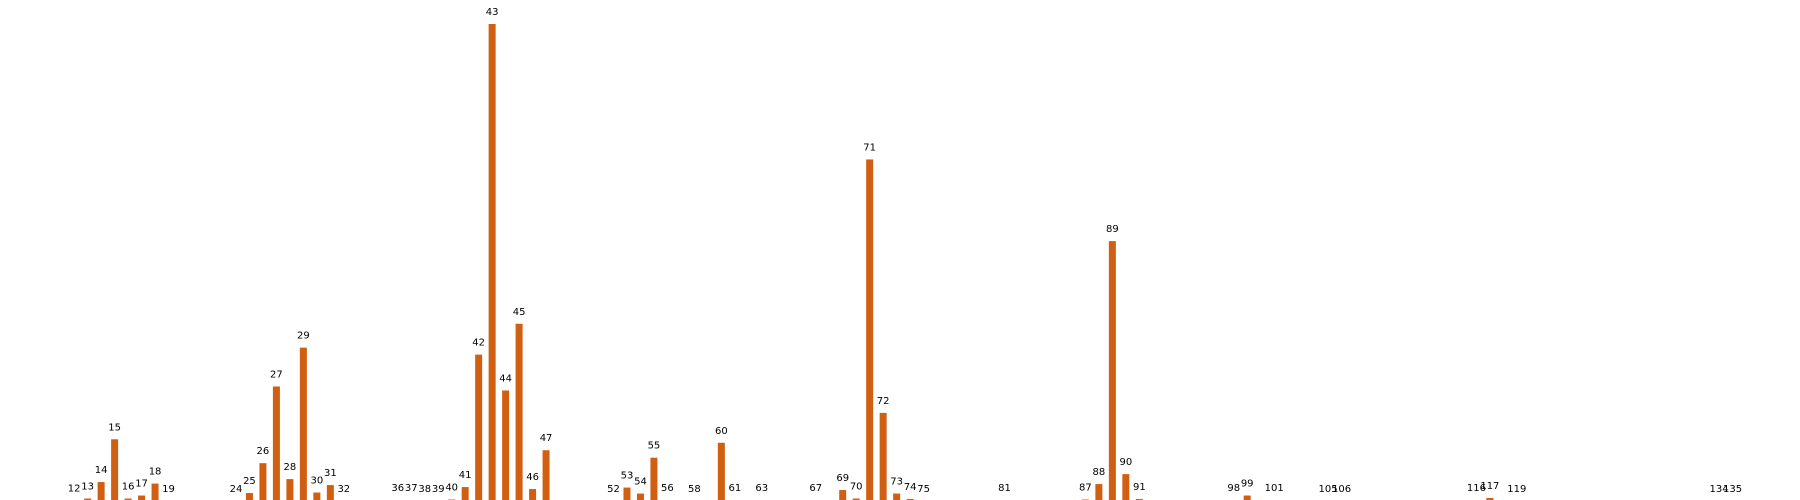 The image size is (1800, 500). What do you see at coordinates (505, 378) in the screenshot?
I see `bar-label-44: 44` at bounding box center [505, 378].